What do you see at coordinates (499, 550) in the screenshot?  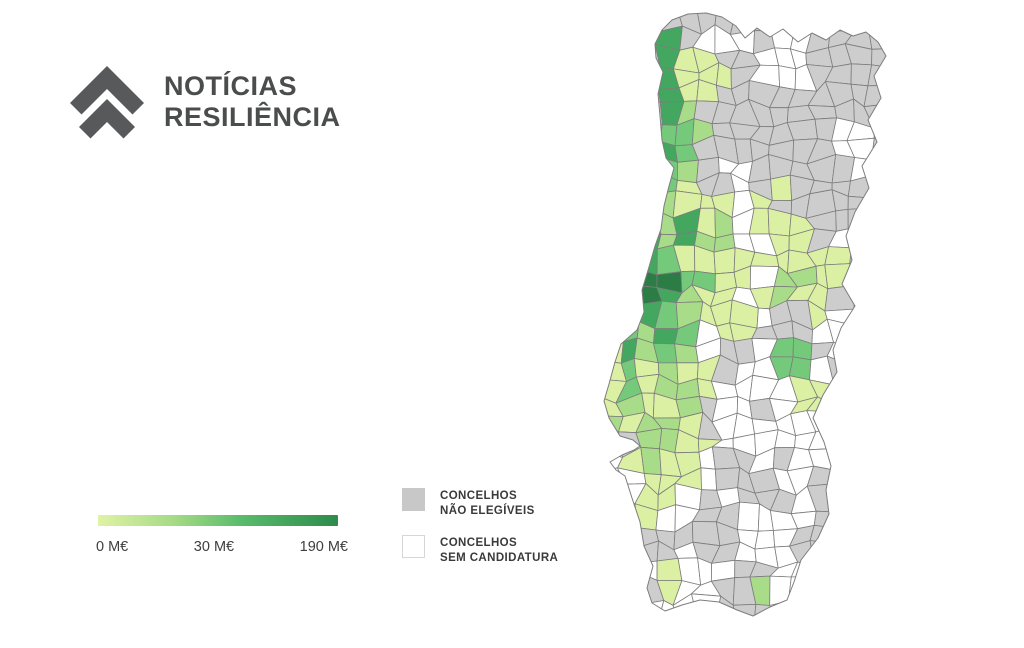 I see `legend-item-label: CONCELHOS SEM CANDIDATURA` at bounding box center [499, 550].